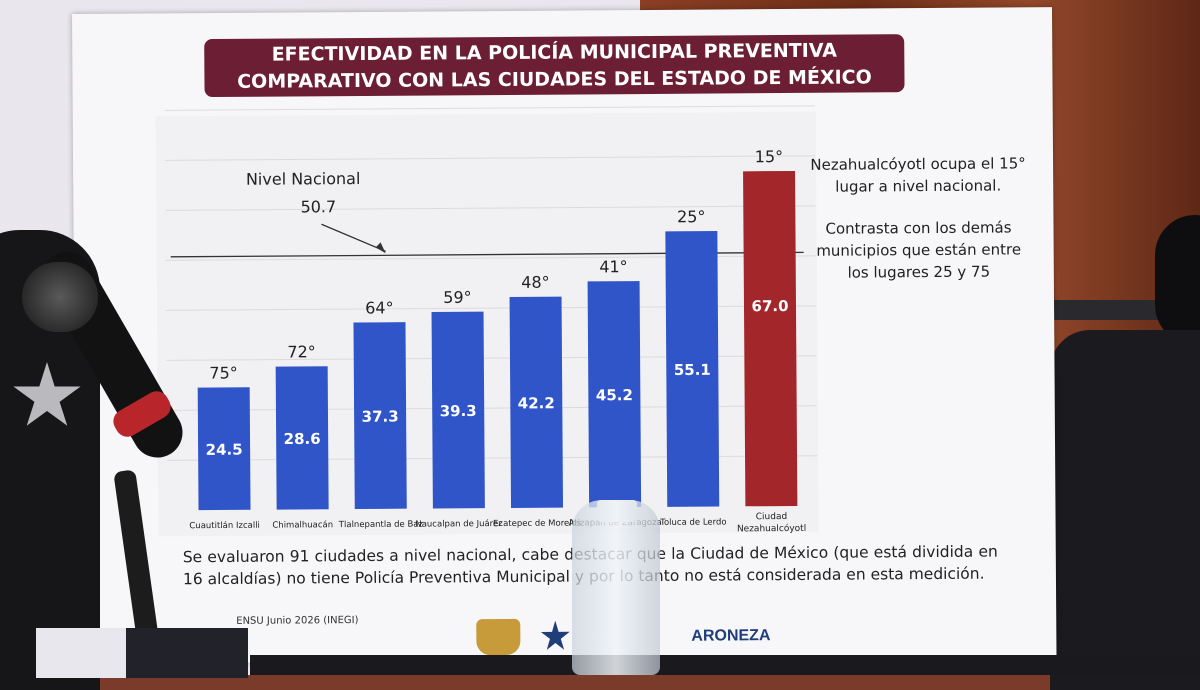 The width and height of the screenshot is (1200, 690). What do you see at coordinates (318, 206) in the screenshot?
I see `reference-line-value: 50.7` at bounding box center [318, 206].